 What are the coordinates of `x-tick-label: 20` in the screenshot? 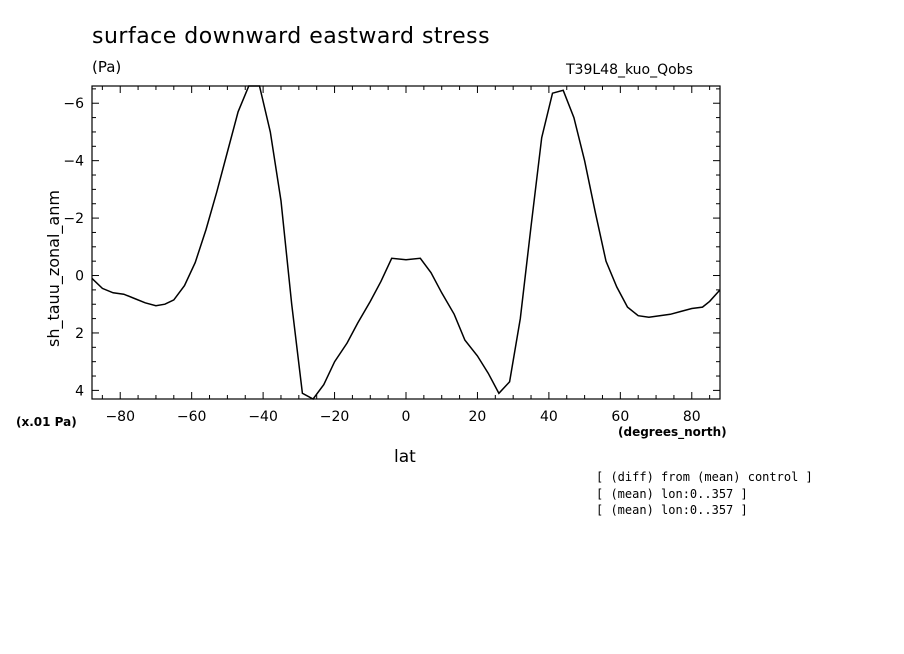 It's located at (478, 417).